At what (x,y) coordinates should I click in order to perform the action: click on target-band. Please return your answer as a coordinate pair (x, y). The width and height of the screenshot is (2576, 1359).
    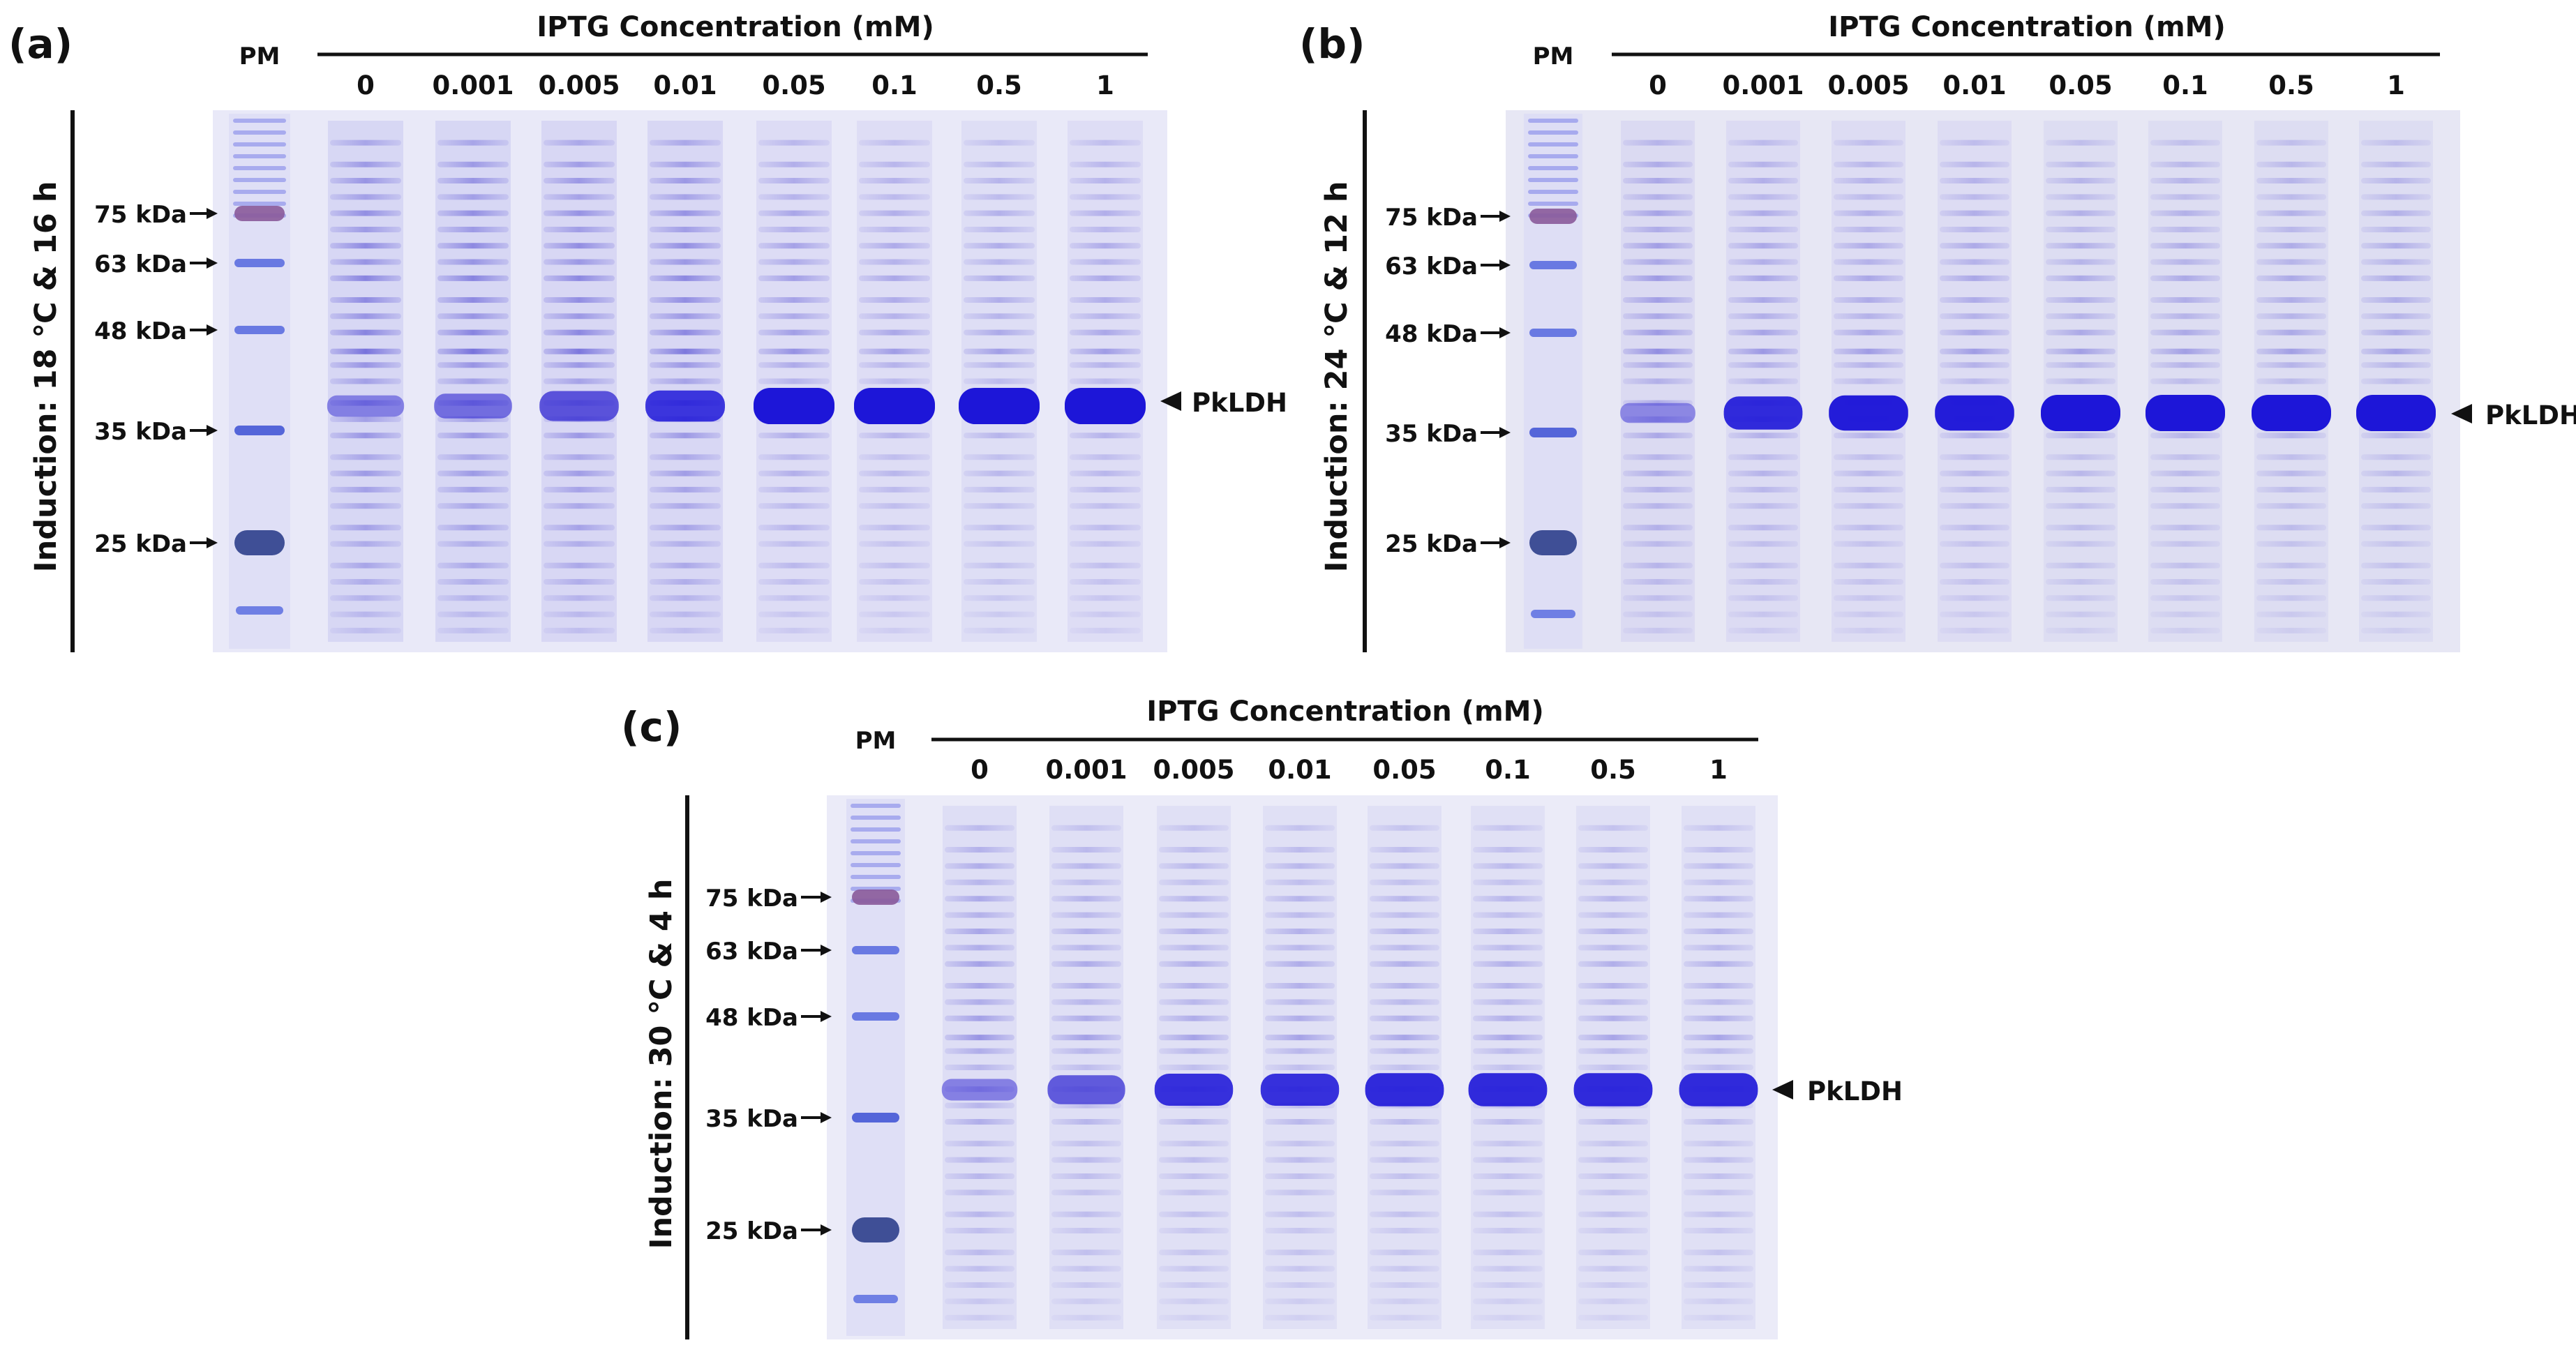
    Looking at the image, I should click on (473, 406).